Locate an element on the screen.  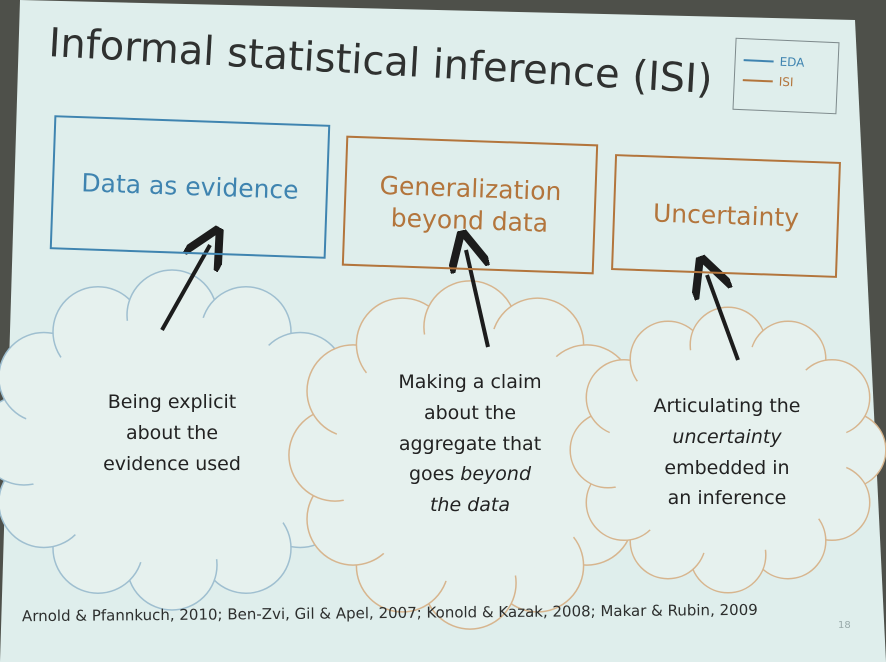
cloud-text-evidence: Being explicit about the evidence used is located at coordinates (172, 433).